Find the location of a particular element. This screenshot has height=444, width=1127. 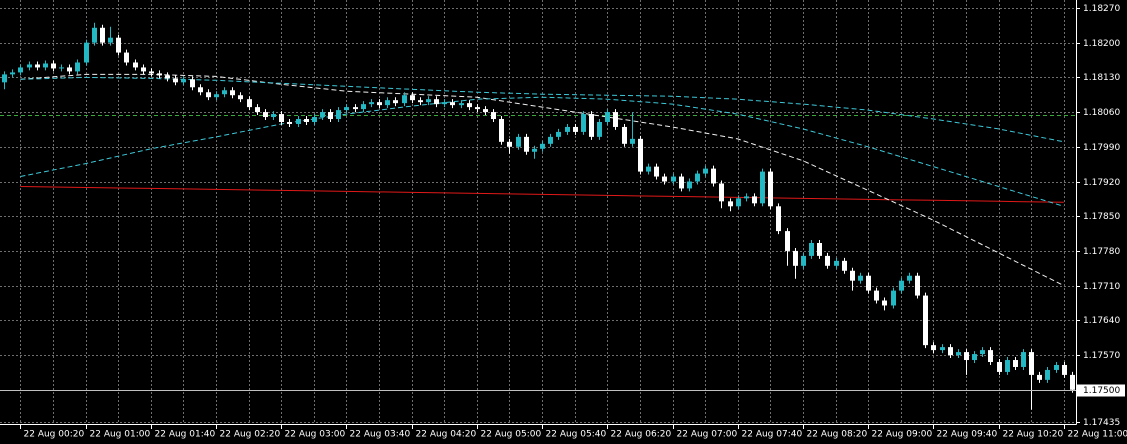

x-tick-label: 22 Aug 05:40 is located at coordinates (576, 435).